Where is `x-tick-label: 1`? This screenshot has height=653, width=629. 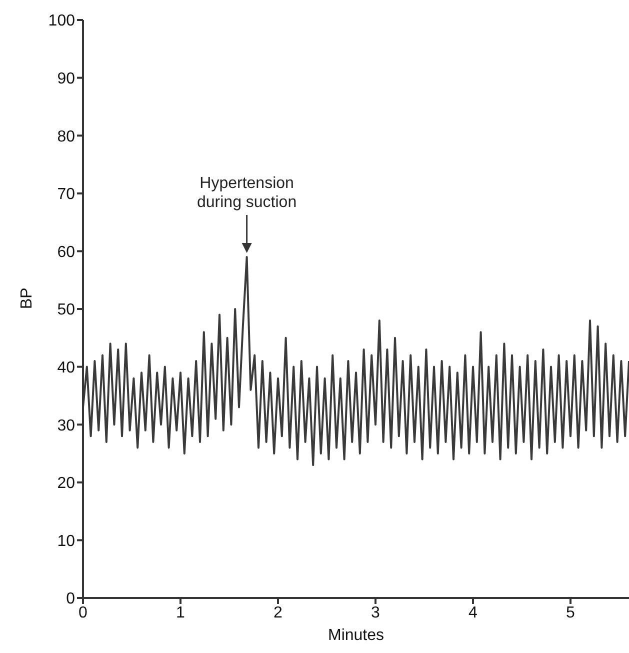
x-tick-label: 1 is located at coordinates (181, 613).